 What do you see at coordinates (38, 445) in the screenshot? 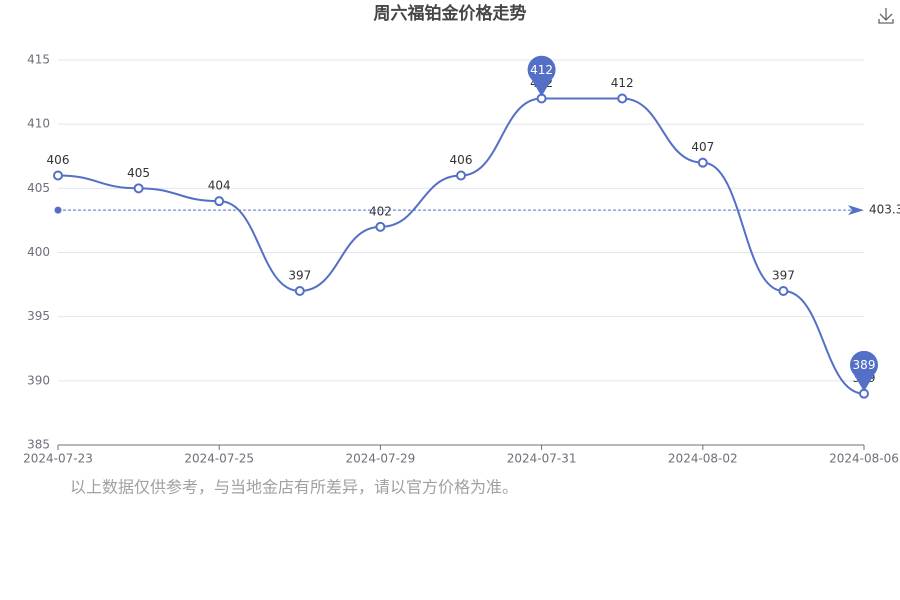
I see `y-tick-label: 385` at bounding box center [38, 445].